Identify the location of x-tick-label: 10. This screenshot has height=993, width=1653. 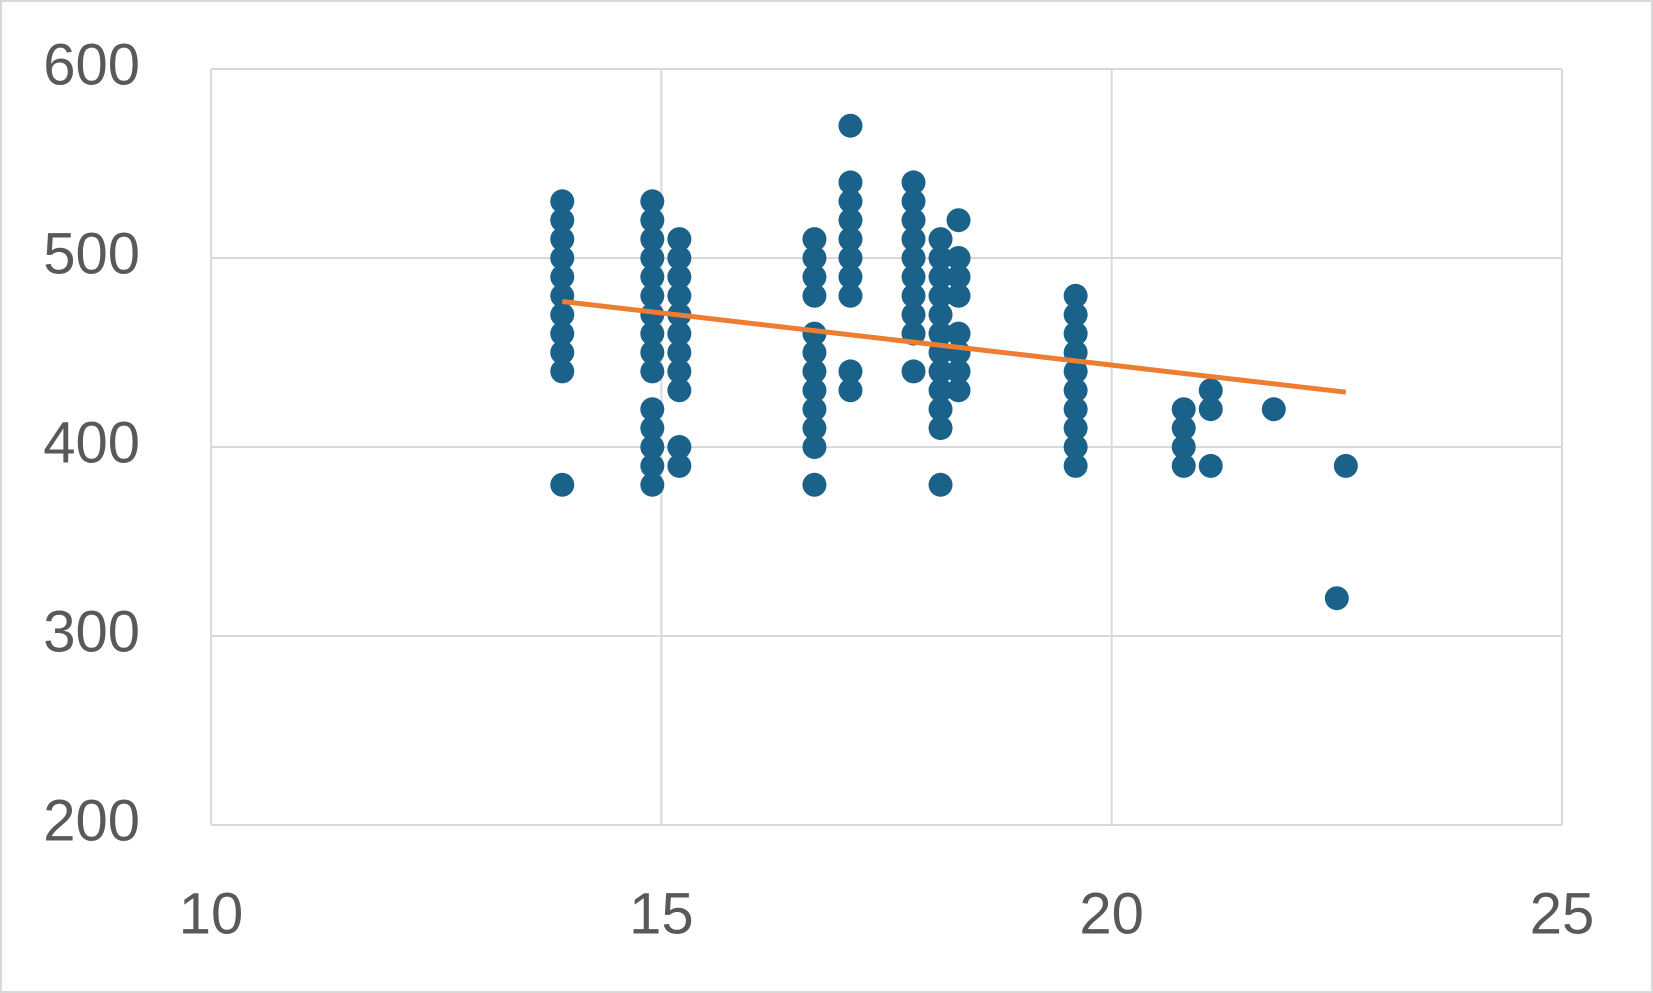
(211, 913).